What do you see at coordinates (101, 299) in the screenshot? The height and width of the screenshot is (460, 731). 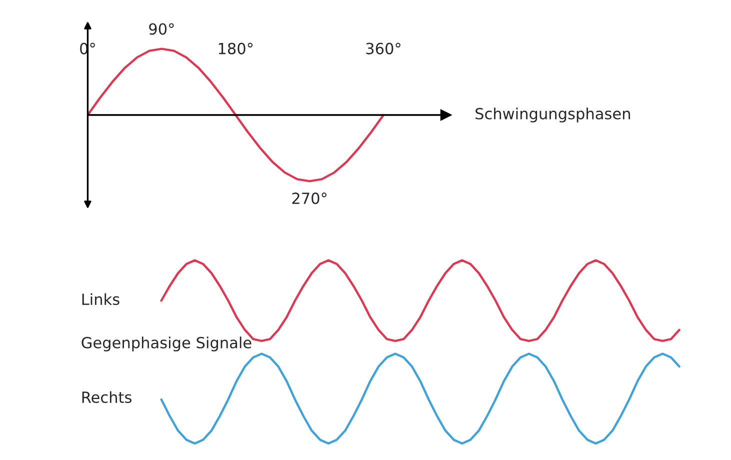 I see `text: Links` at bounding box center [101, 299].